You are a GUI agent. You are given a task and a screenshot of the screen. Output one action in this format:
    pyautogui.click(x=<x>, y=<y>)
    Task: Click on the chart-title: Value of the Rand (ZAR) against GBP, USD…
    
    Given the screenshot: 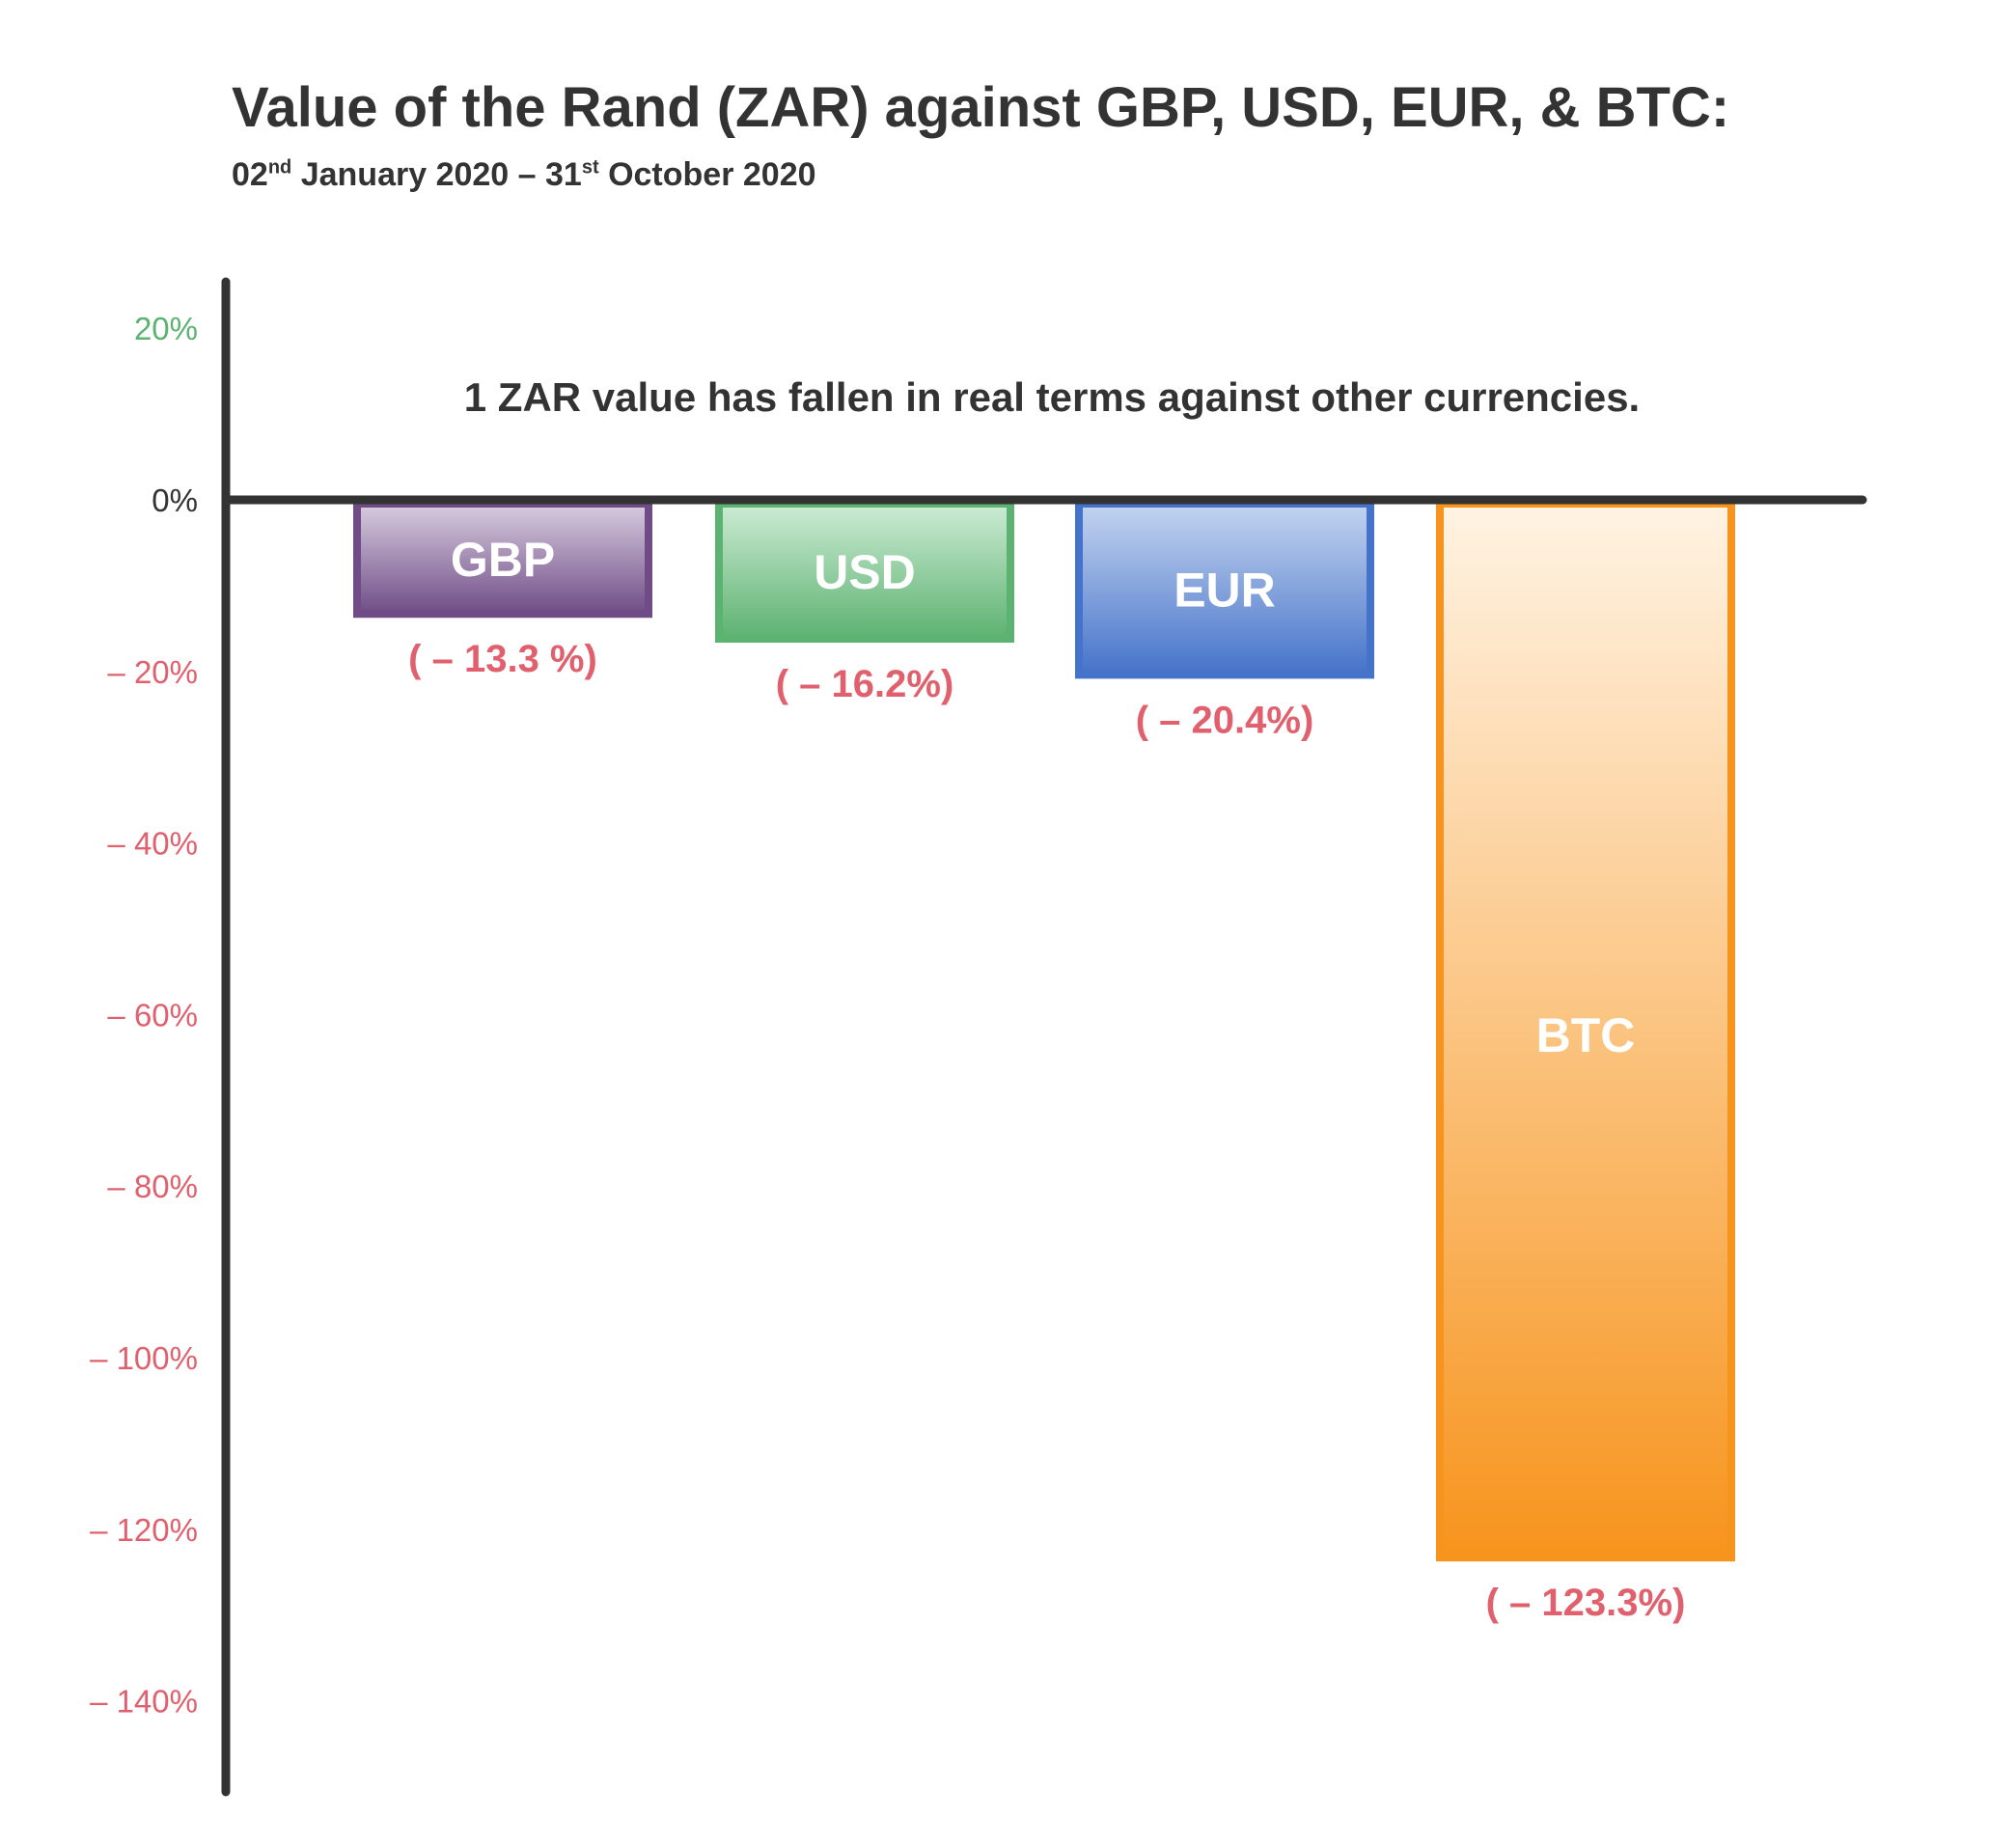 What is the action you would take?
    pyautogui.click(x=981, y=107)
    